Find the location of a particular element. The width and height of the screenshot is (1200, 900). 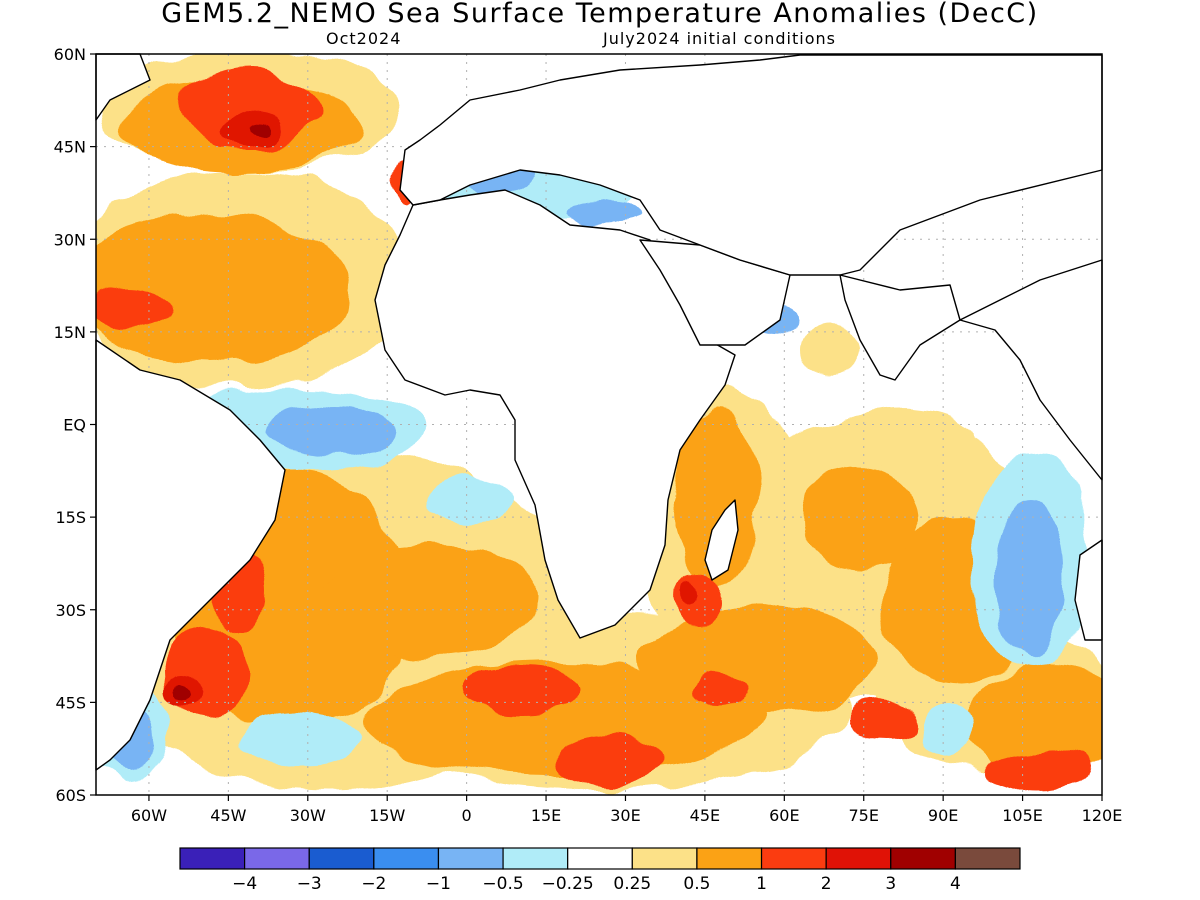

colorbar-label: 0.5 is located at coordinates (696, 884).